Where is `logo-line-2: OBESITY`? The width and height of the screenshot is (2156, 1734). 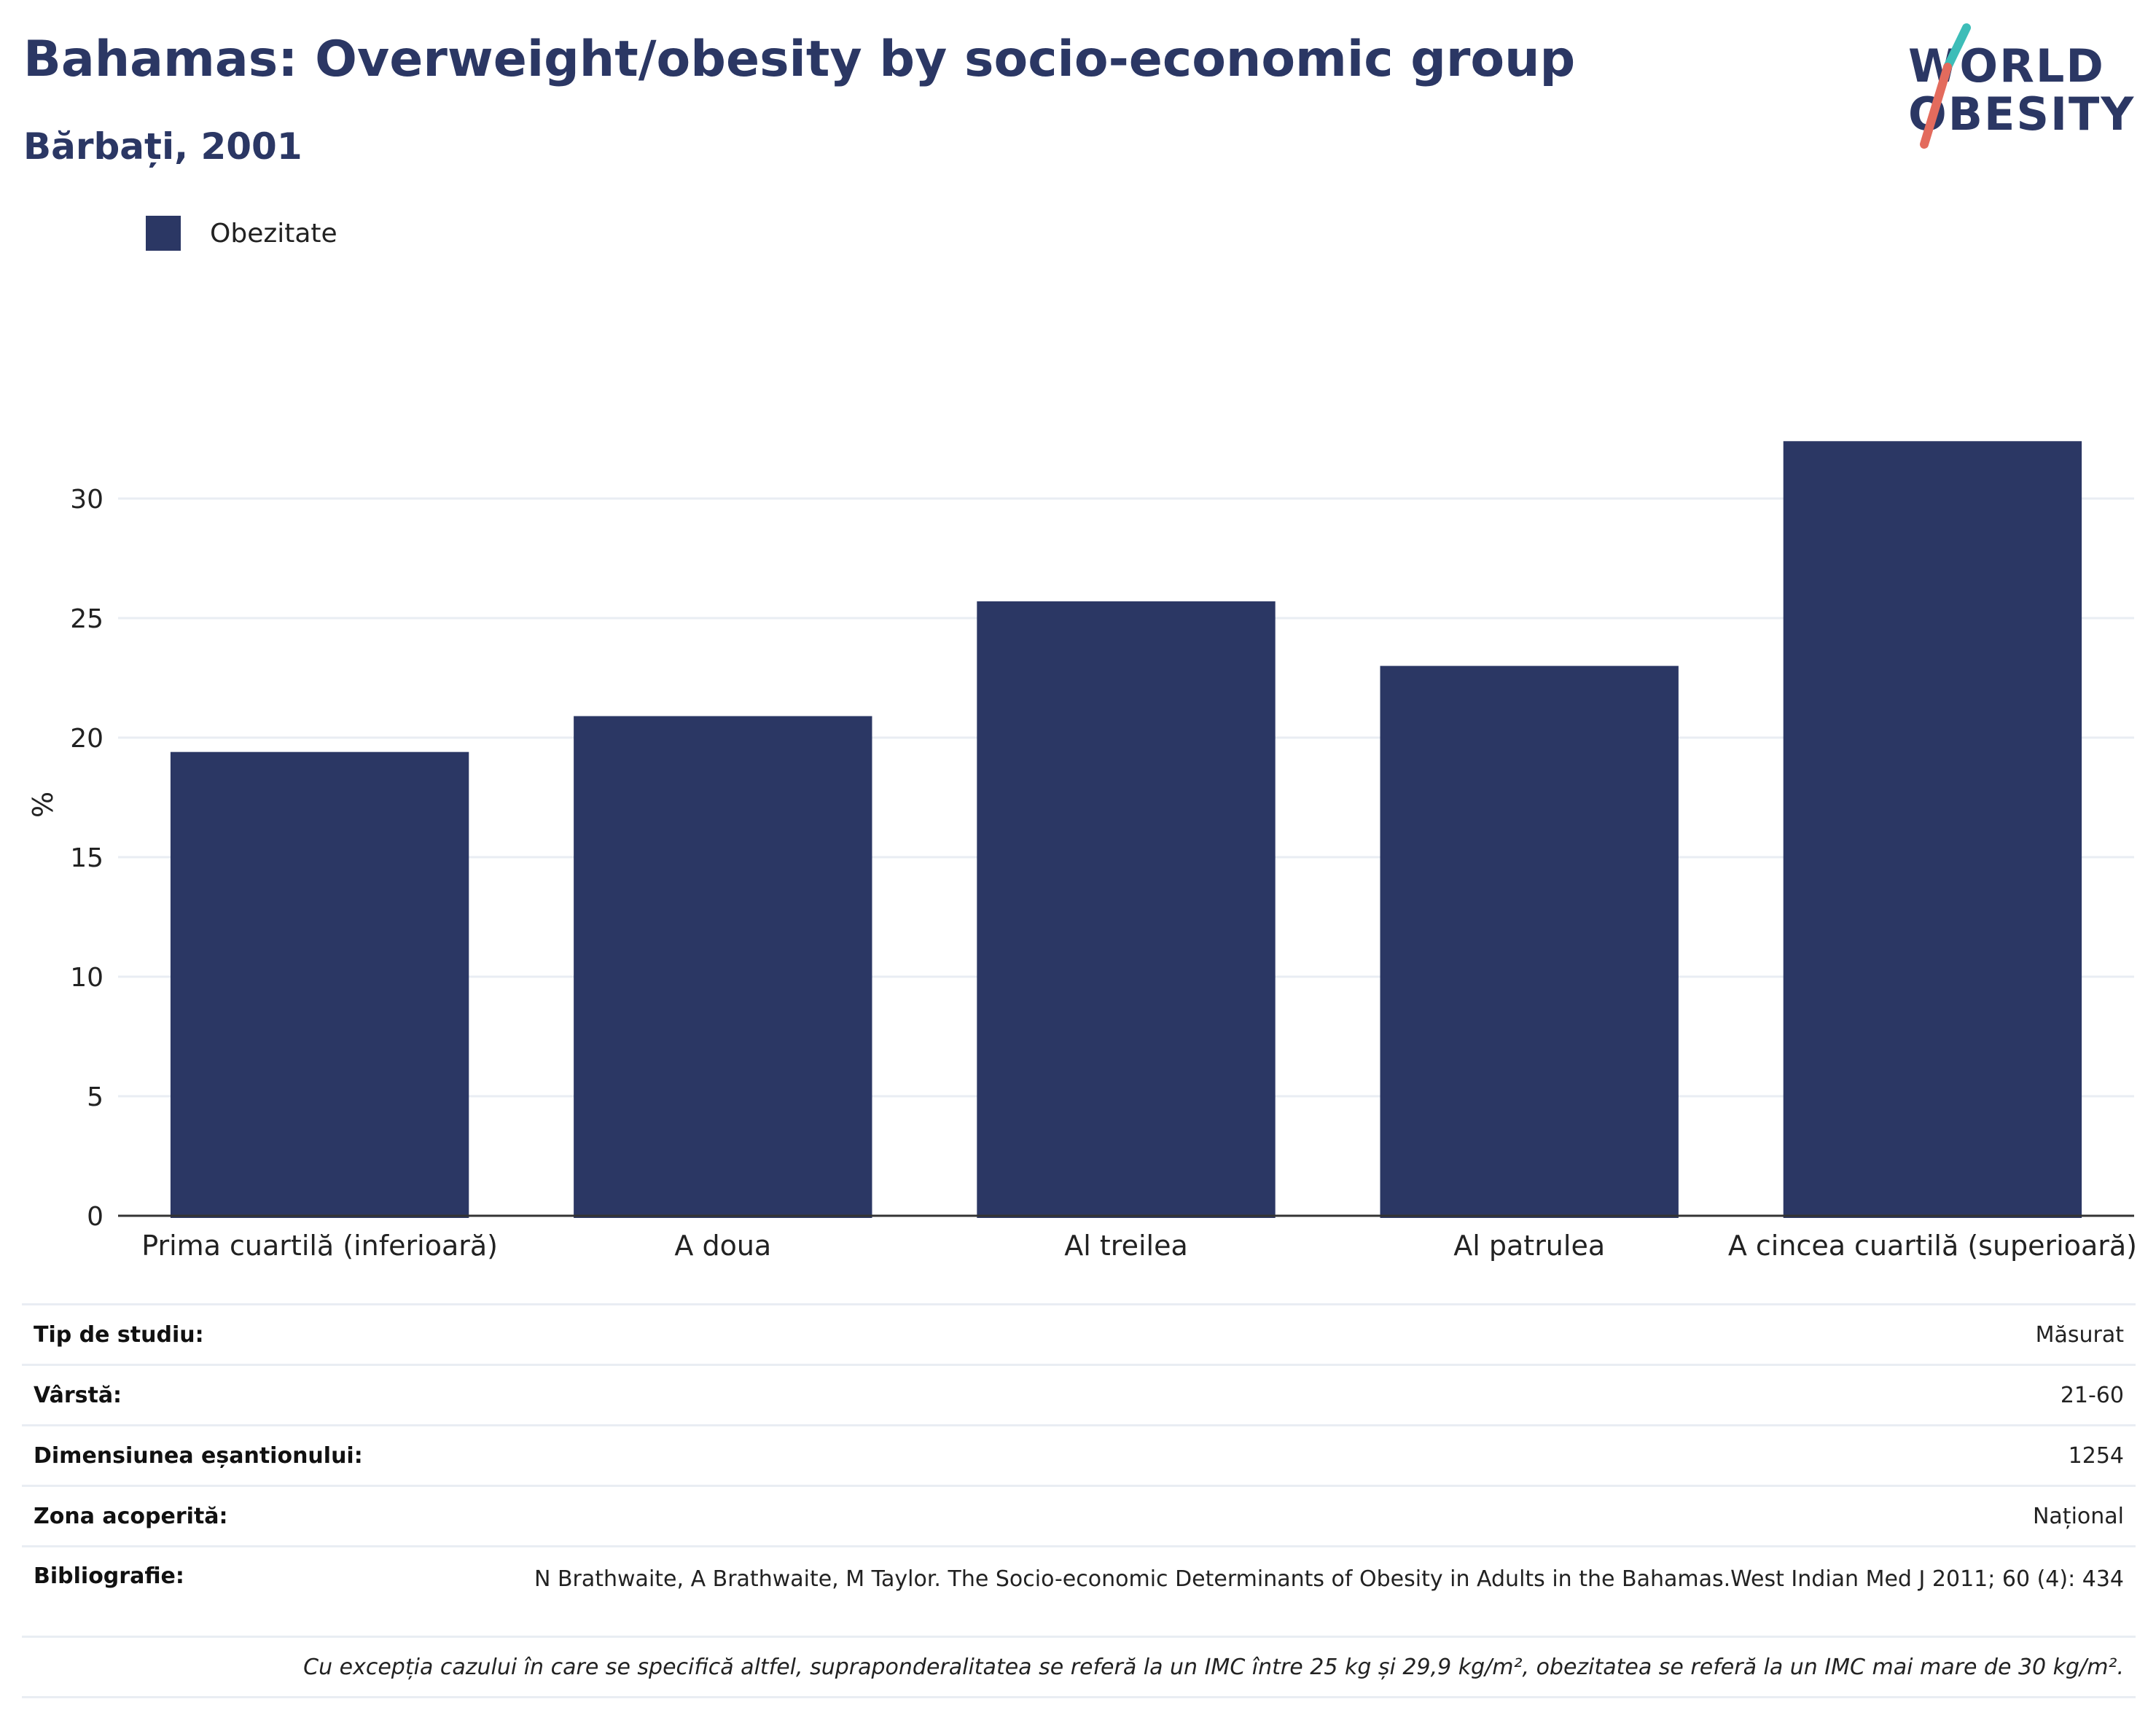
logo-line-2: OBESITY is located at coordinates (2022, 114).